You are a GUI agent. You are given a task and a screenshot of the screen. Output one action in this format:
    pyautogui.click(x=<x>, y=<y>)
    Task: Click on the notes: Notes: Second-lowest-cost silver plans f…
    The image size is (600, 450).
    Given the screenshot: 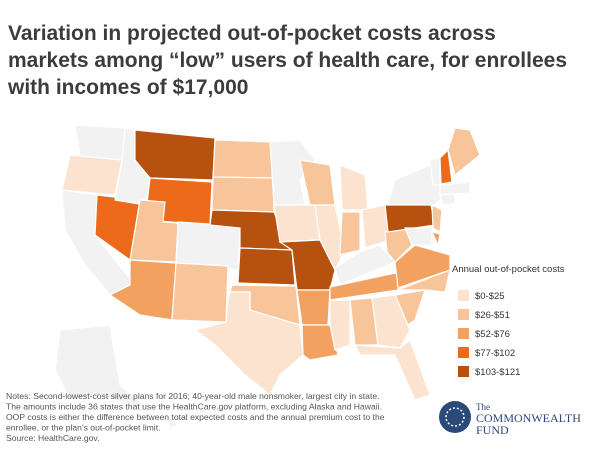 What is the action you would take?
    pyautogui.click(x=195, y=417)
    